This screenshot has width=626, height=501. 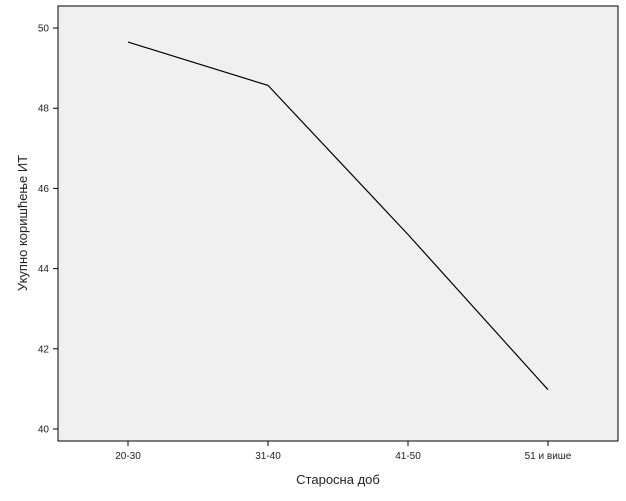 What do you see at coordinates (44, 269) in the screenshot?
I see `y-tick-label: 44` at bounding box center [44, 269].